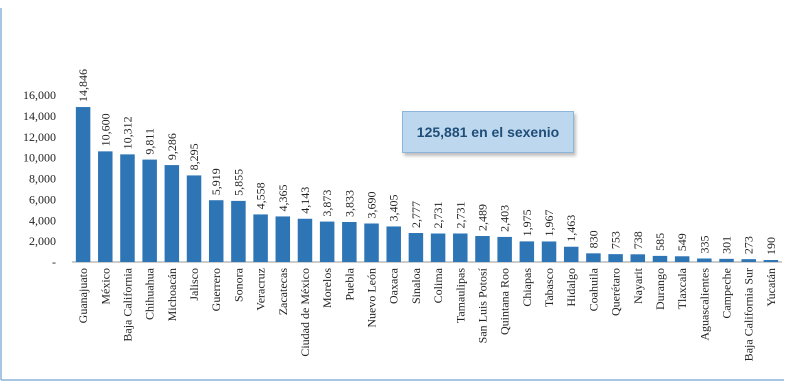 This screenshot has height=381, width=785. Describe the element at coordinates (372, 298) in the screenshot. I see `category-label: Nuevo León` at that location.